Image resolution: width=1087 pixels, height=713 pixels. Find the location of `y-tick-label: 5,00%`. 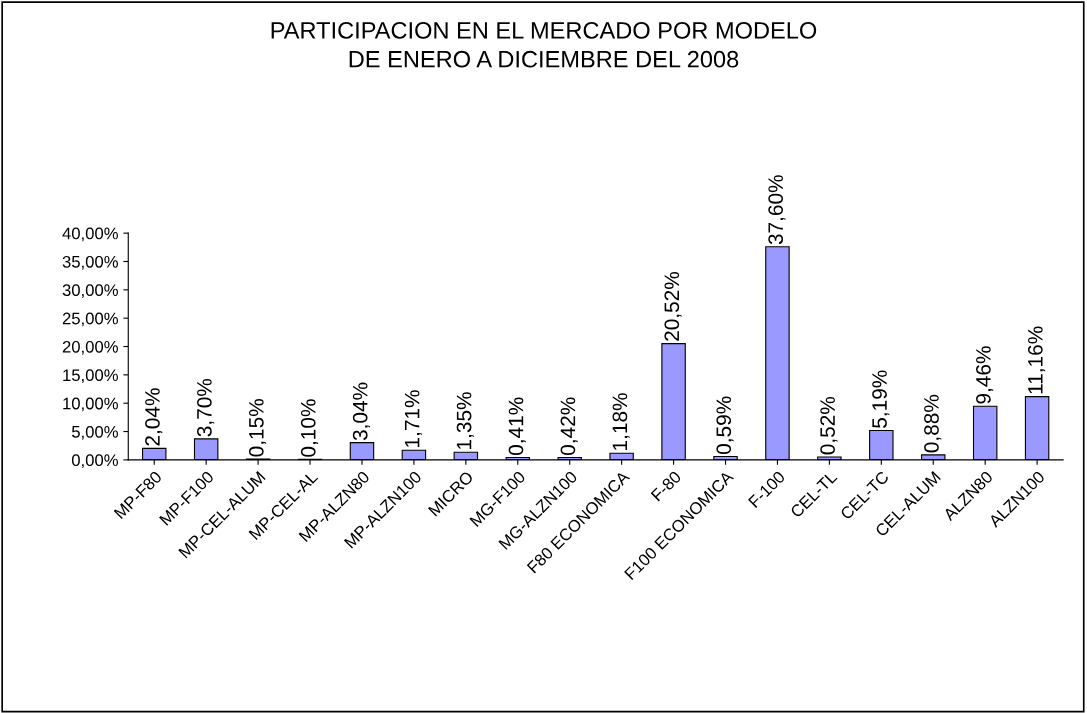

y-tick-label: 5,00% is located at coordinates (94, 432).